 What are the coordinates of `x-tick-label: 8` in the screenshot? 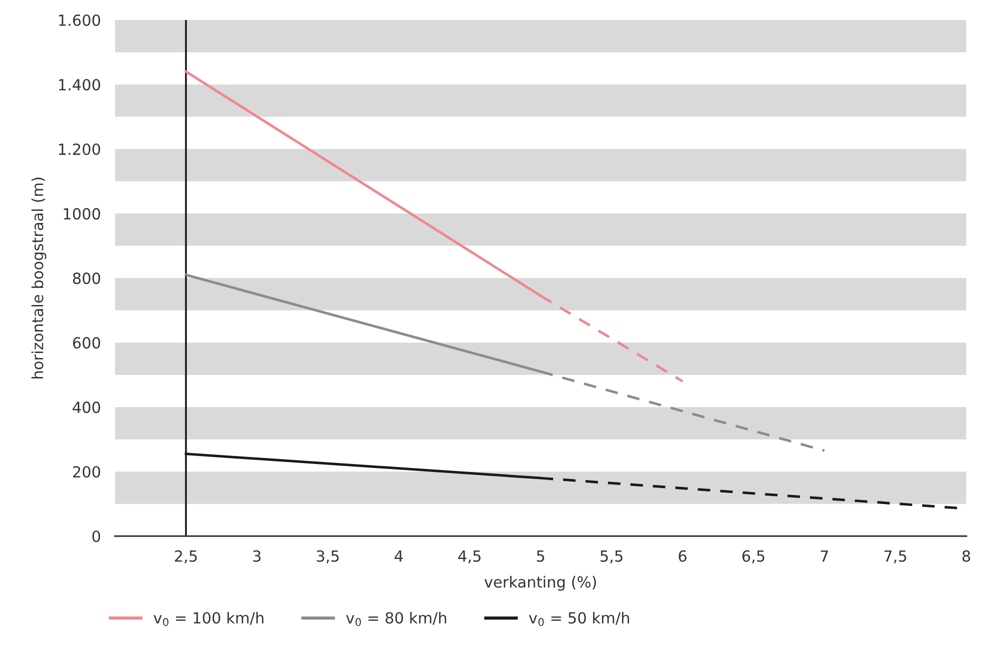 It's located at (966, 556).